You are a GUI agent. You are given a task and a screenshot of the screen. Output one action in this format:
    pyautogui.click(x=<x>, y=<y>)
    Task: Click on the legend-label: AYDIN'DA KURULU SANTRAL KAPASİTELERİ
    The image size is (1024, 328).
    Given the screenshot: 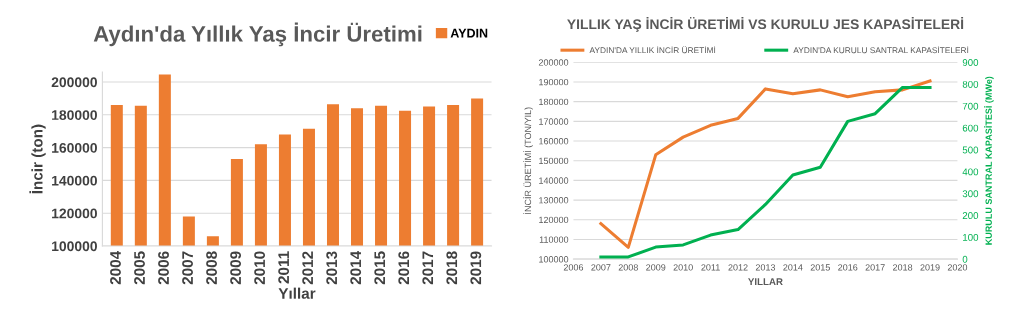 What is the action you would take?
    pyautogui.click(x=881, y=49)
    